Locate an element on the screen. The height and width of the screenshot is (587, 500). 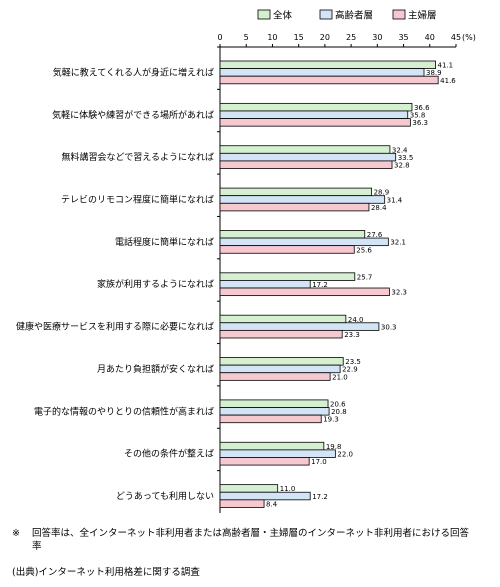
x-tick-label-10: 10 is located at coordinates (272, 37).